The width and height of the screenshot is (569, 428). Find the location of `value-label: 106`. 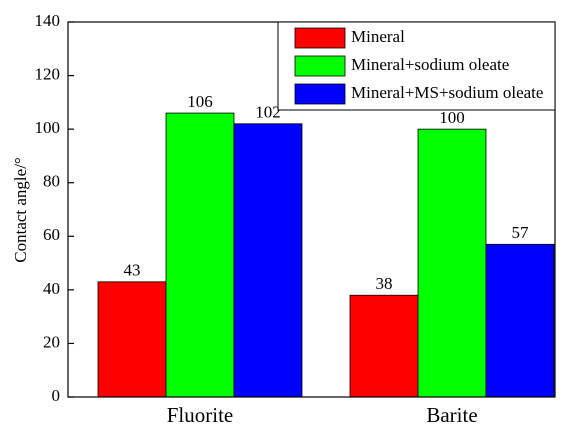

value-label: 106 is located at coordinates (200, 101).